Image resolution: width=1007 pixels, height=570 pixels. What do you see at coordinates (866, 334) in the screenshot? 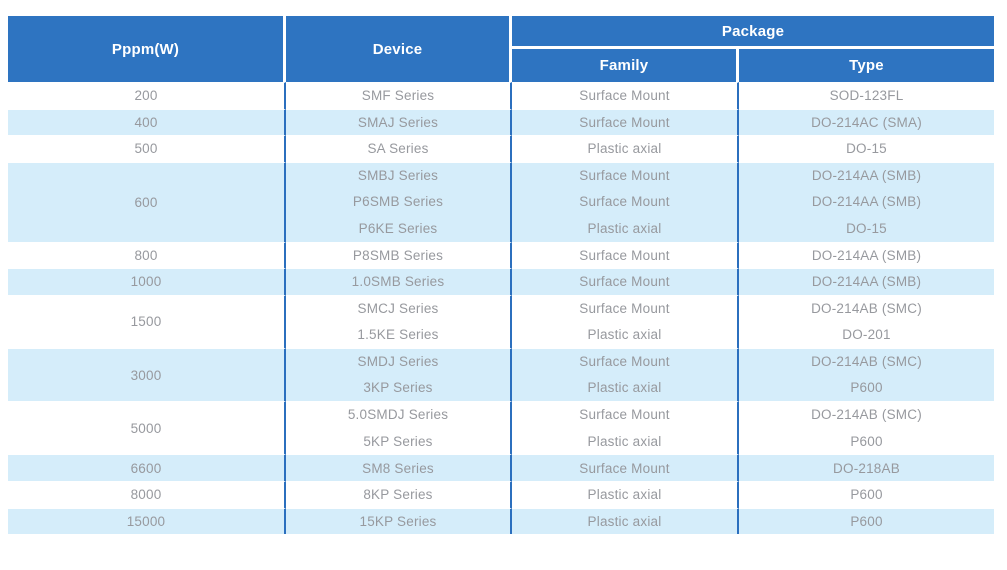
I see `type-cell: DO-201` at bounding box center [866, 334].